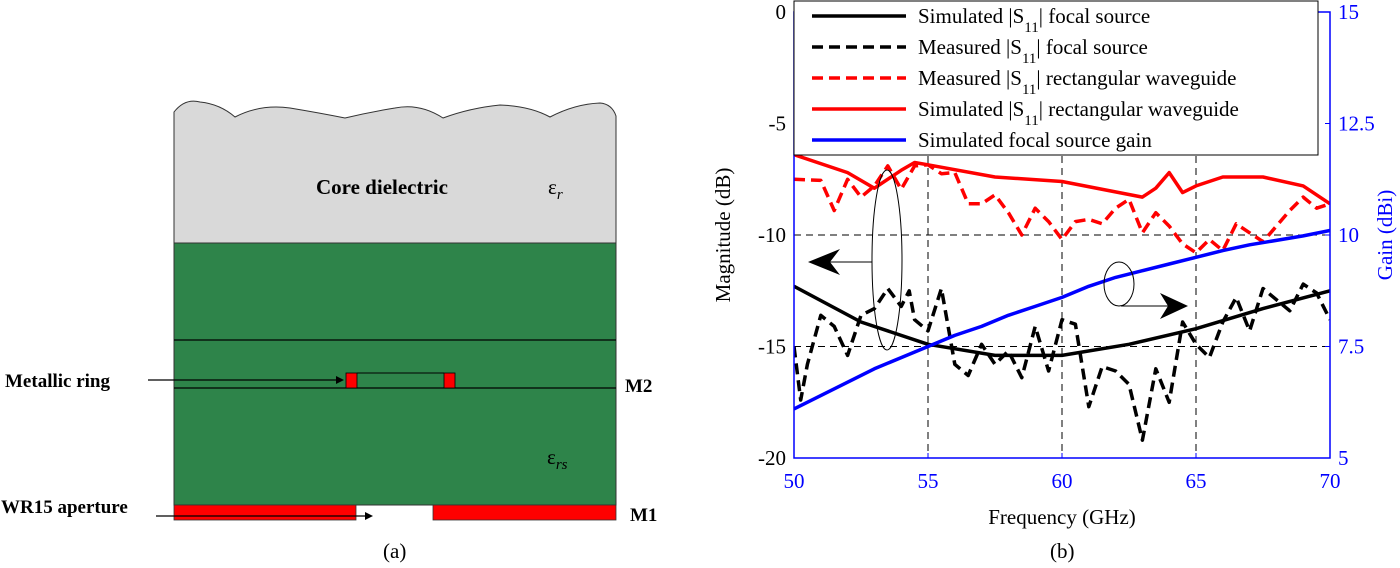 This screenshot has height=568, width=1400. I want to click on panel-b-caption: (b), so click(1062, 551).